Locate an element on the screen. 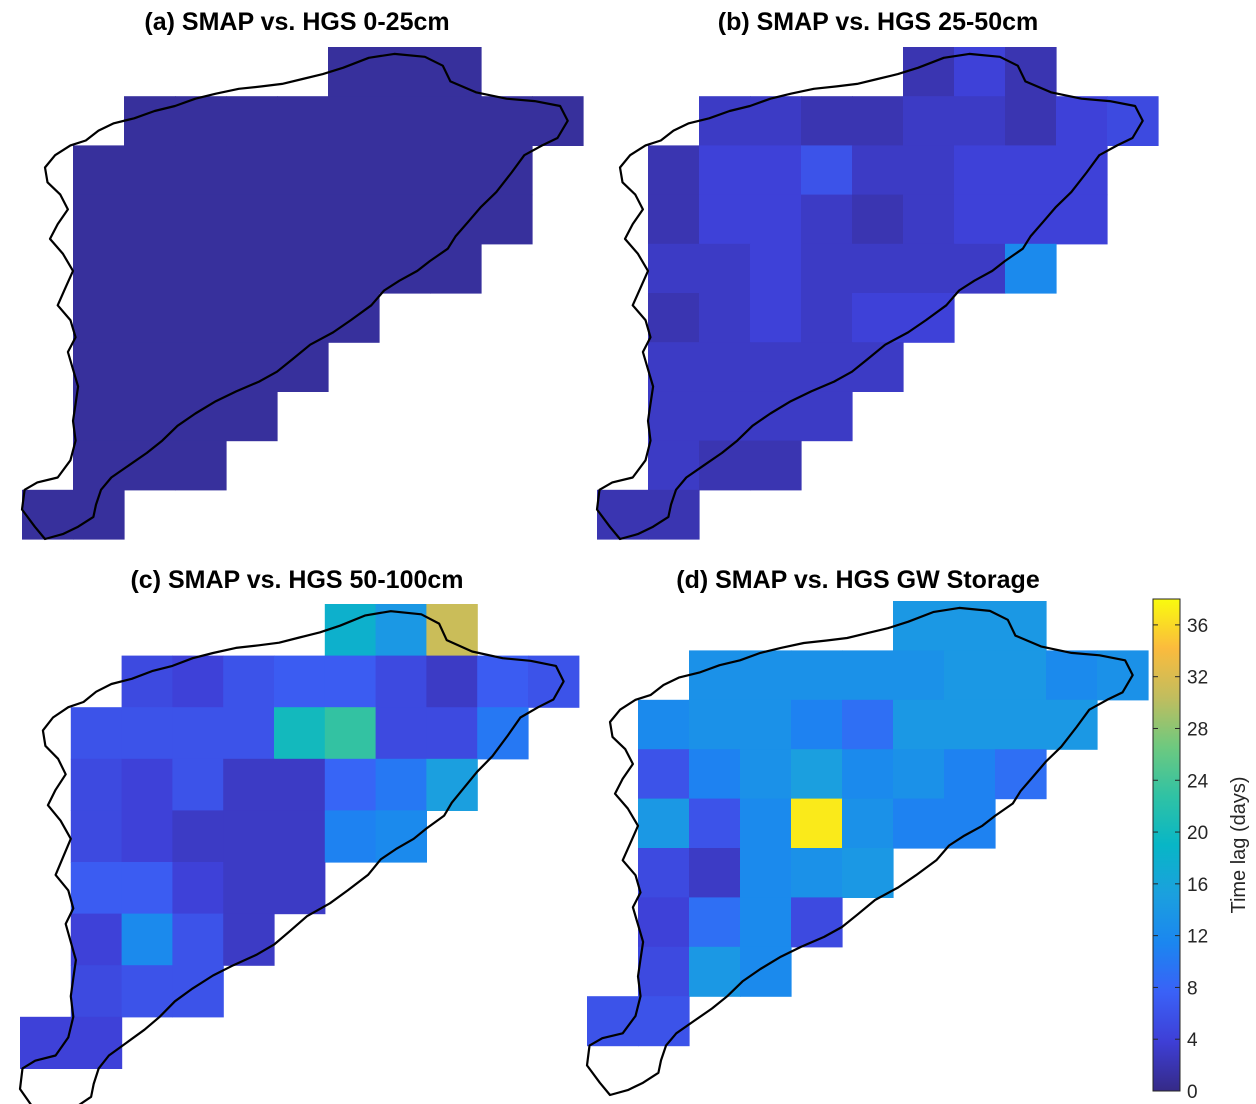  cell-r1-c9 is located at coordinates (507, 121).